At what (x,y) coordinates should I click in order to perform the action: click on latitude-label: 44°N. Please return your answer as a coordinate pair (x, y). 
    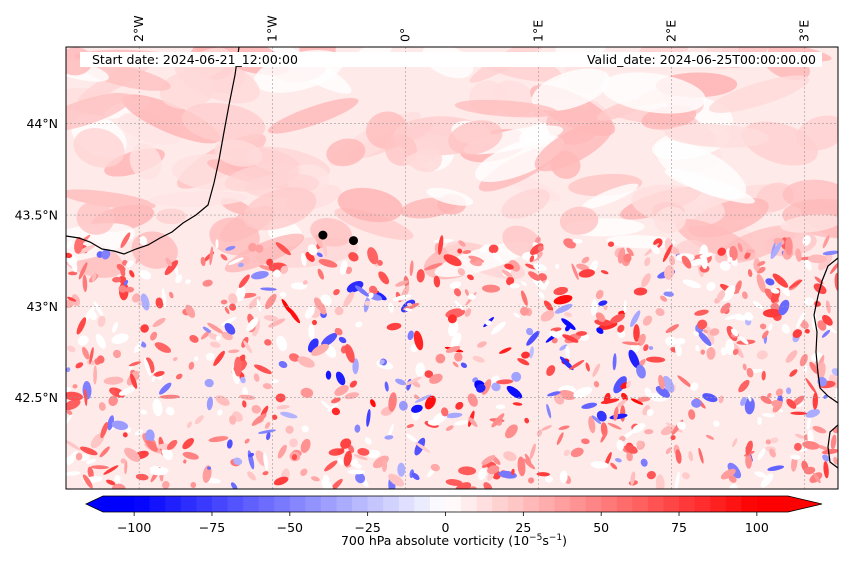
    Looking at the image, I should click on (42, 123).